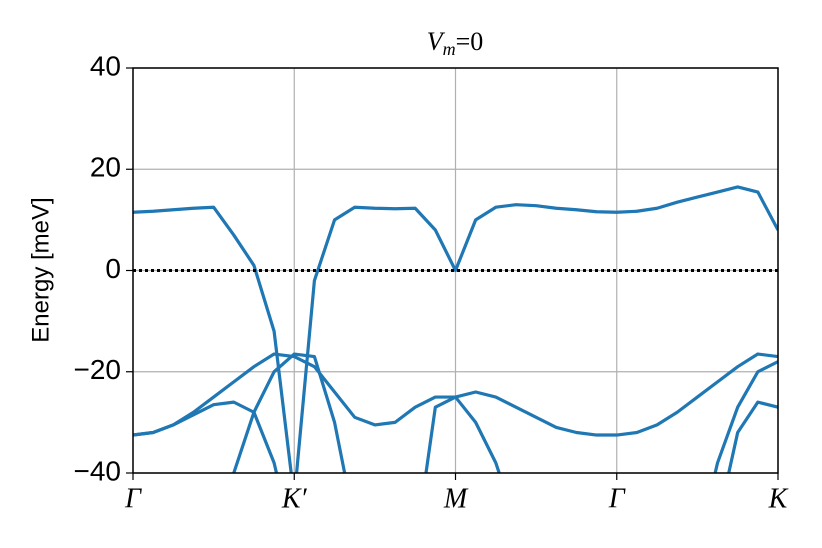 This screenshot has width=822, height=548. I want to click on title-main: V, so click(436, 41).